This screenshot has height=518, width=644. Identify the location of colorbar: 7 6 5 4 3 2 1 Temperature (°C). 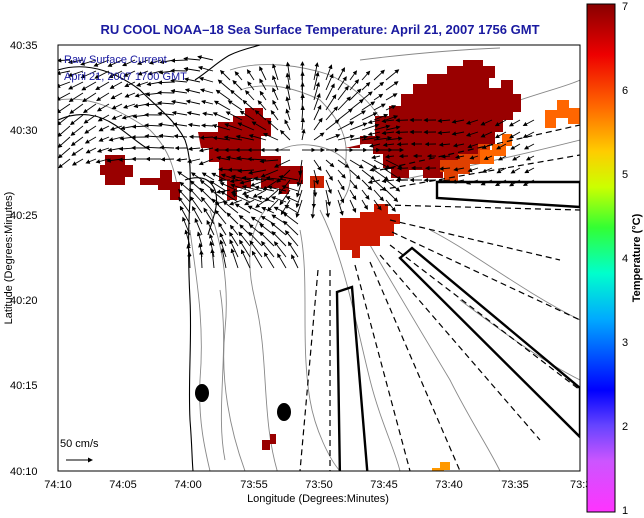
(614, 259).